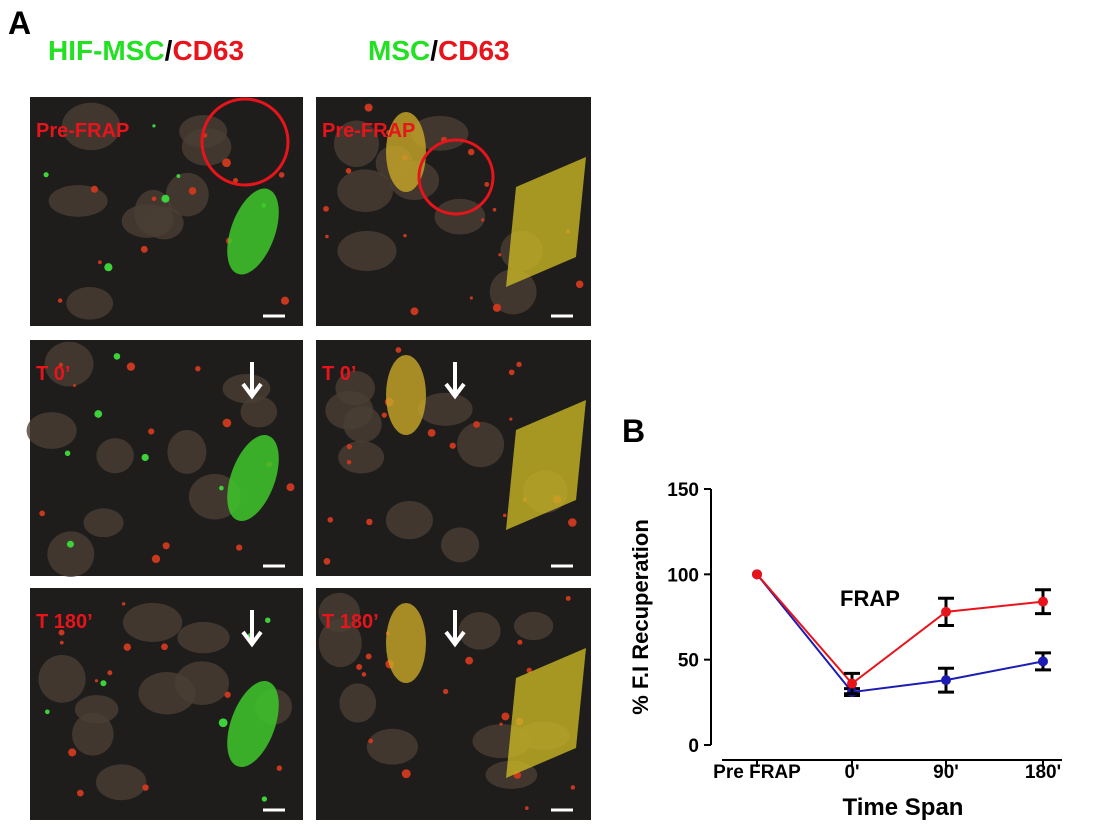 The image size is (1112, 824). I want to click on series-line, so click(900, 629).